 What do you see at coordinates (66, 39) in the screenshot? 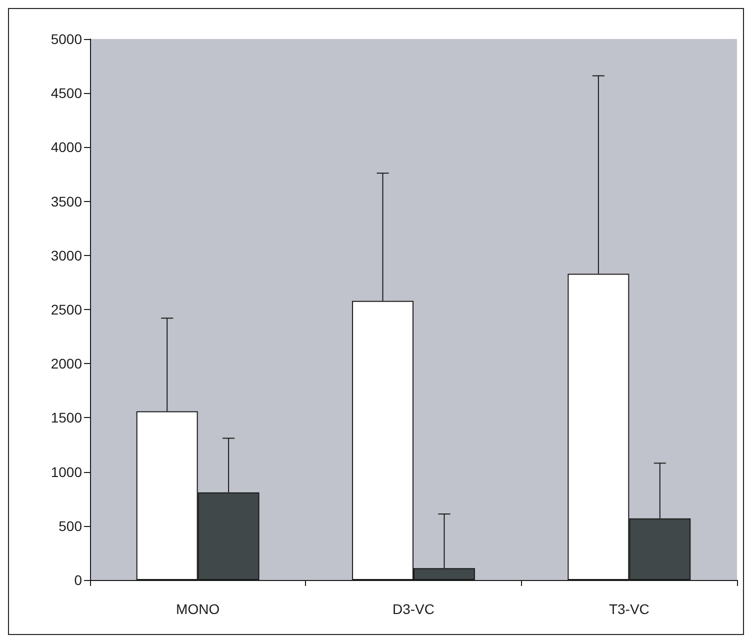
I see `y-tick-label: 5000` at bounding box center [66, 39].